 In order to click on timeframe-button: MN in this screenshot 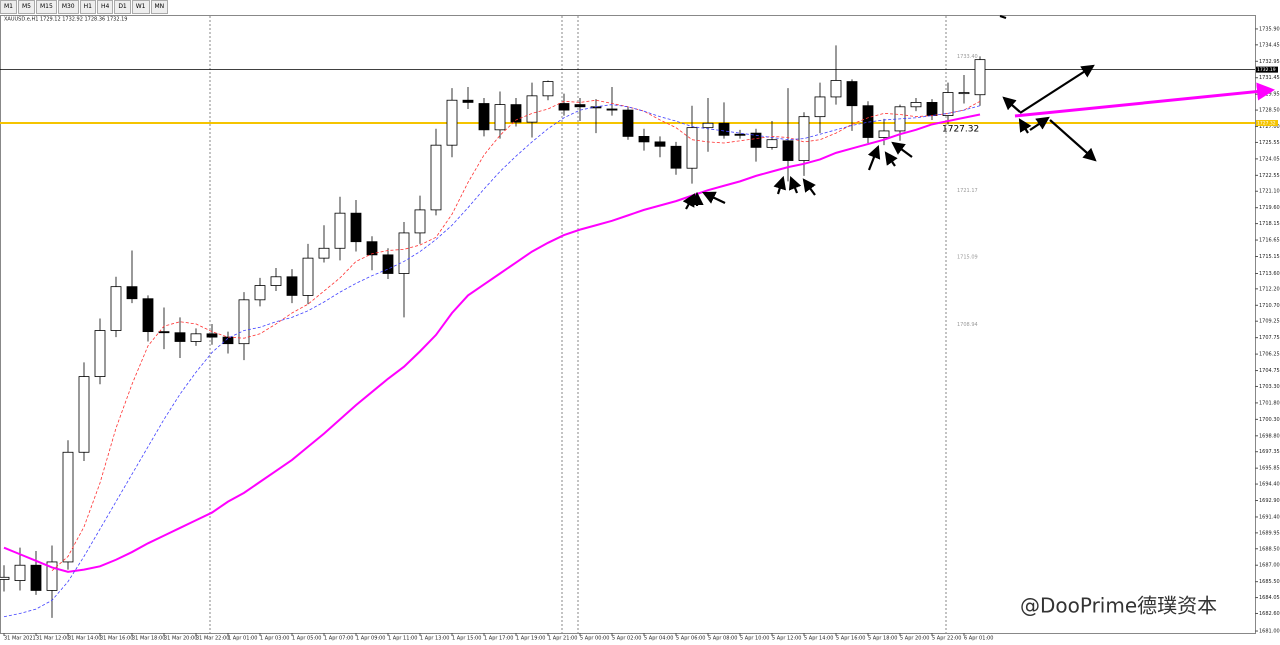, I will do `click(159, 7)`.